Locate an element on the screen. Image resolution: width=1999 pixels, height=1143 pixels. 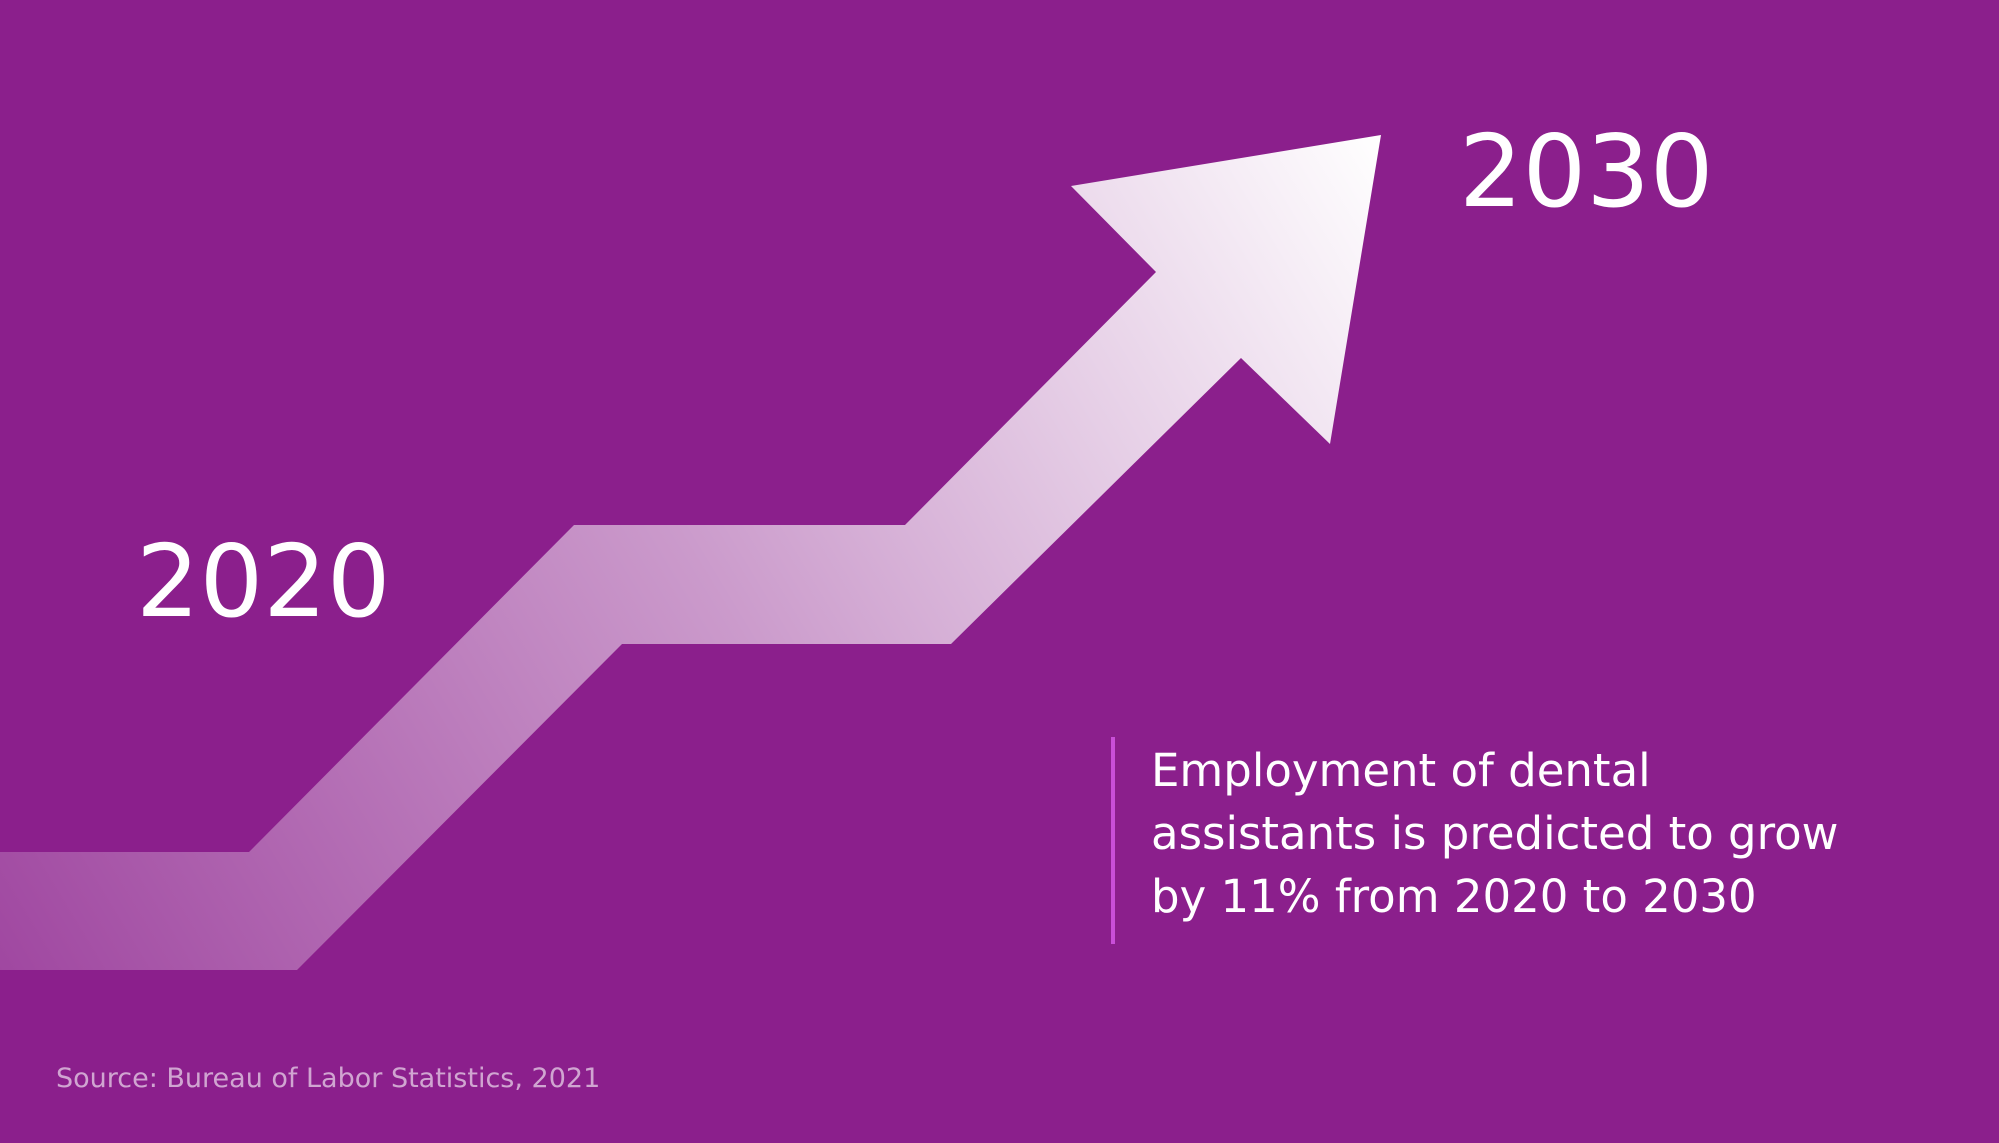
end-year: 2030 is located at coordinates (1586, 171).